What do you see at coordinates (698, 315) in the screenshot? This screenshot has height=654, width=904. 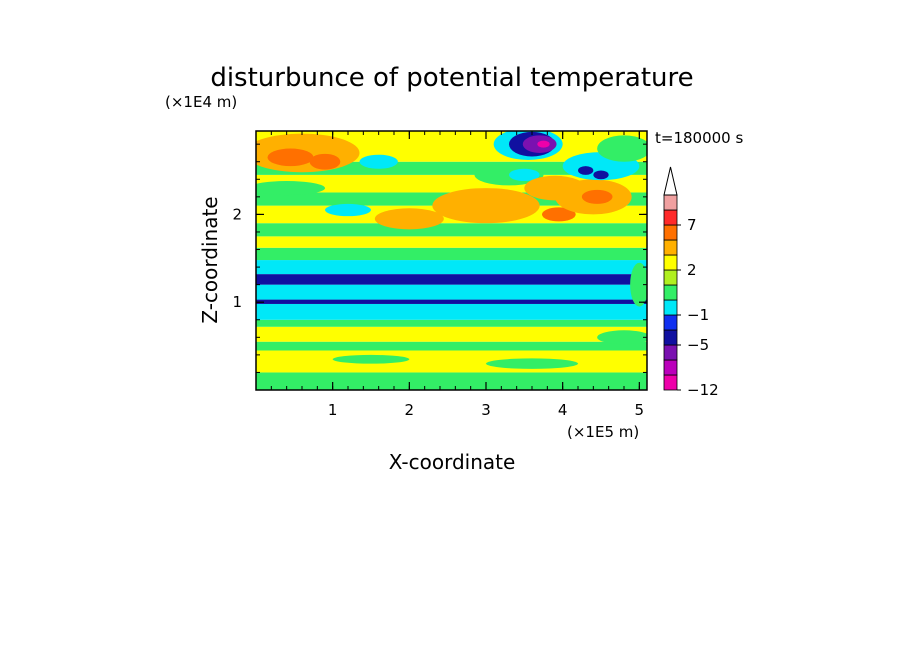 I see `colorbar-label-2: −1` at bounding box center [698, 315].